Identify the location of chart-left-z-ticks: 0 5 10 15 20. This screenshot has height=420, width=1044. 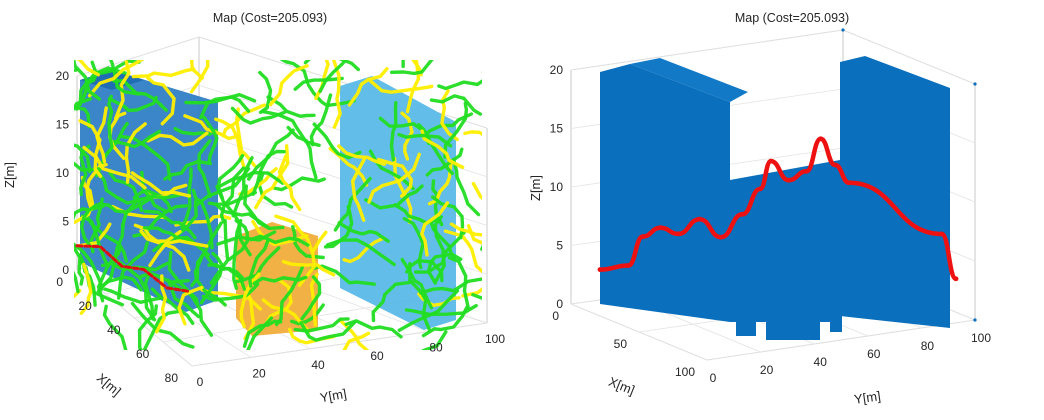
(63, 173).